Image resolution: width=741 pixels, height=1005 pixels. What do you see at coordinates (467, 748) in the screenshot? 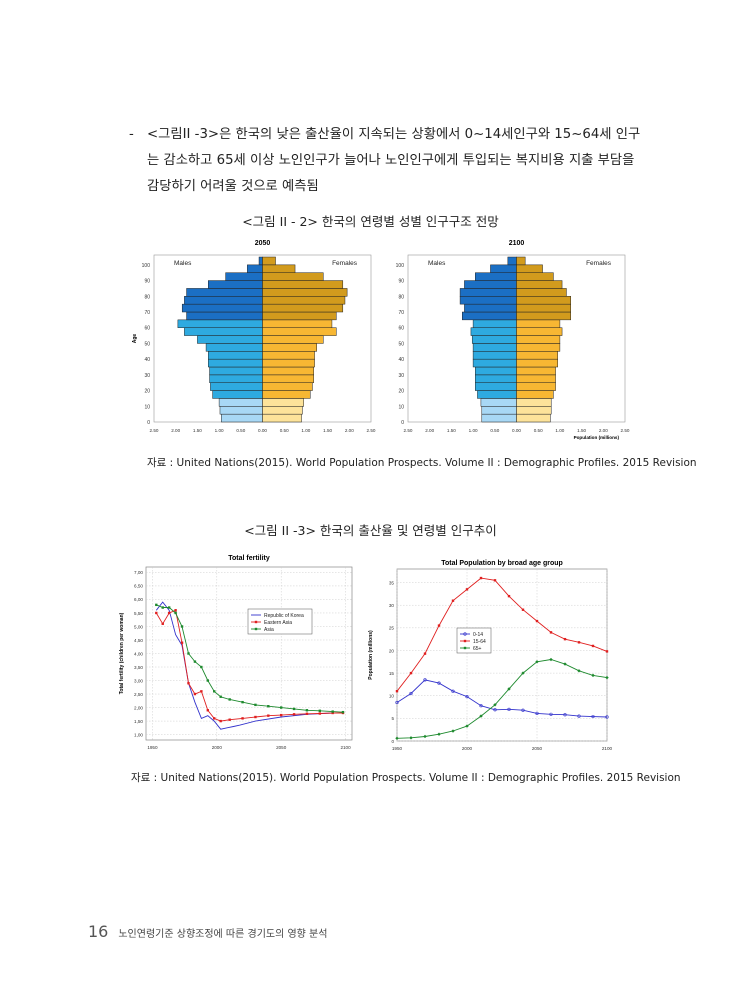
I see `x-tick-label: 2000` at bounding box center [467, 748].